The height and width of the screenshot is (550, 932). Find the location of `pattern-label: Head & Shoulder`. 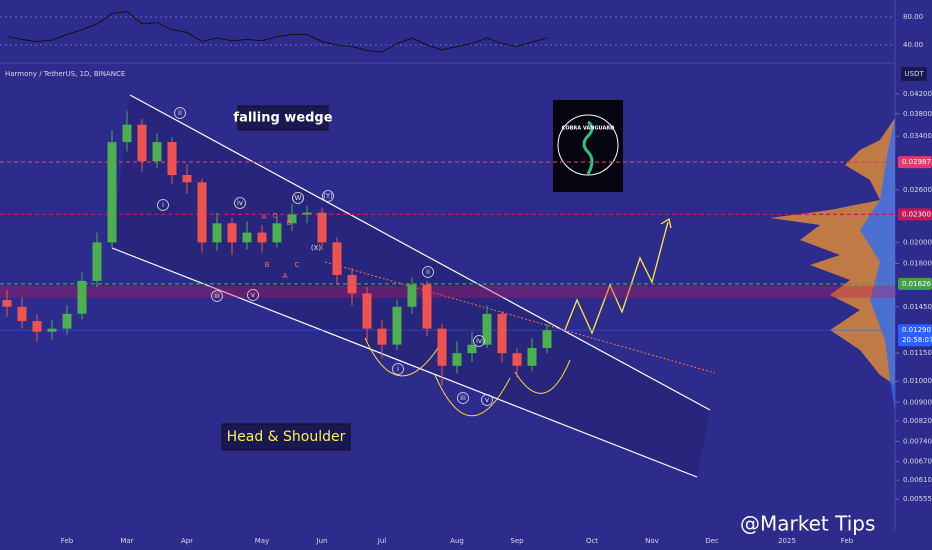

pattern-label: Head & Shoulder is located at coordinates (286, 437).